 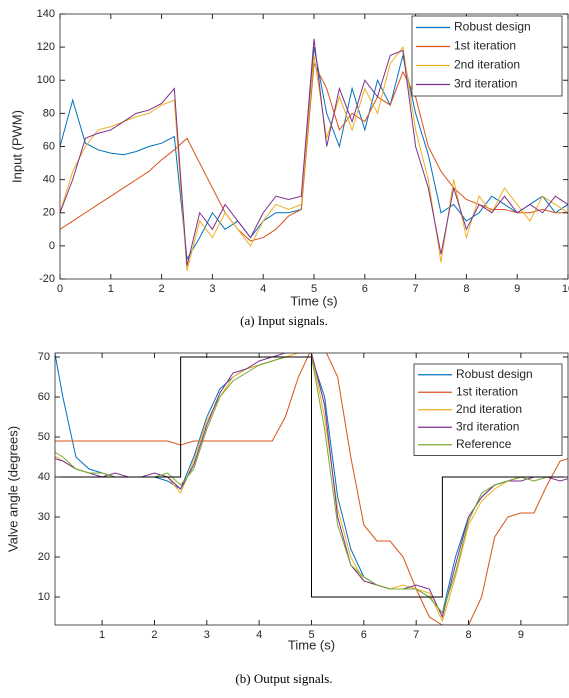 What do you see at coordinates (284, 320) in the screenshot?
I see `caption: (a) Input signals.` at bounding box center [284, 320].